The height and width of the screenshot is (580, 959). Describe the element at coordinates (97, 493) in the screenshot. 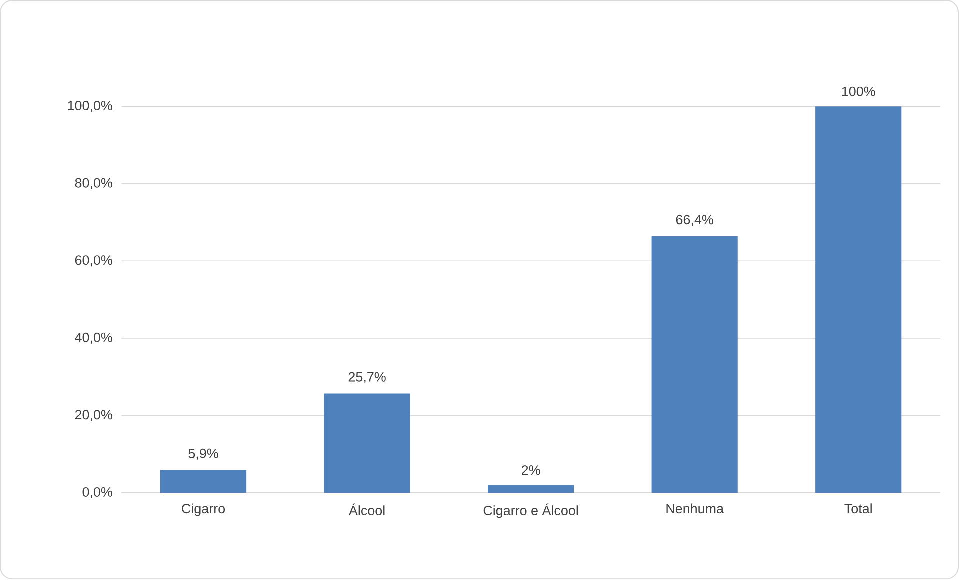

I see `y-tick-label: 0,0%` at that location.